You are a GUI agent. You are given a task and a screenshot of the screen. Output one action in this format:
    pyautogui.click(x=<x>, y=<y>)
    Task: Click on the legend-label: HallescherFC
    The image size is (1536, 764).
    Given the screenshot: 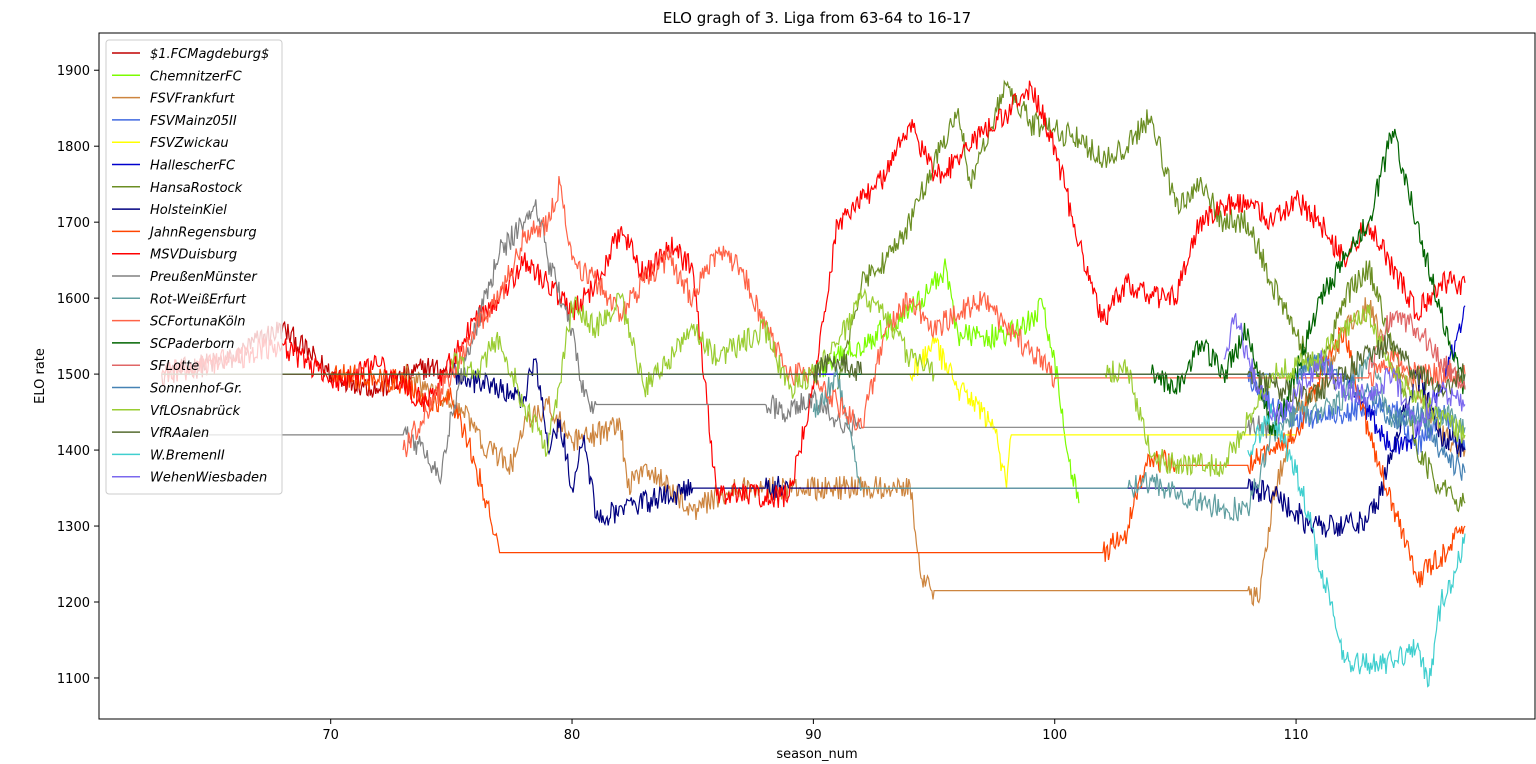 What is the action you would take?
    pyautogui.click(x=193, y=166)
    